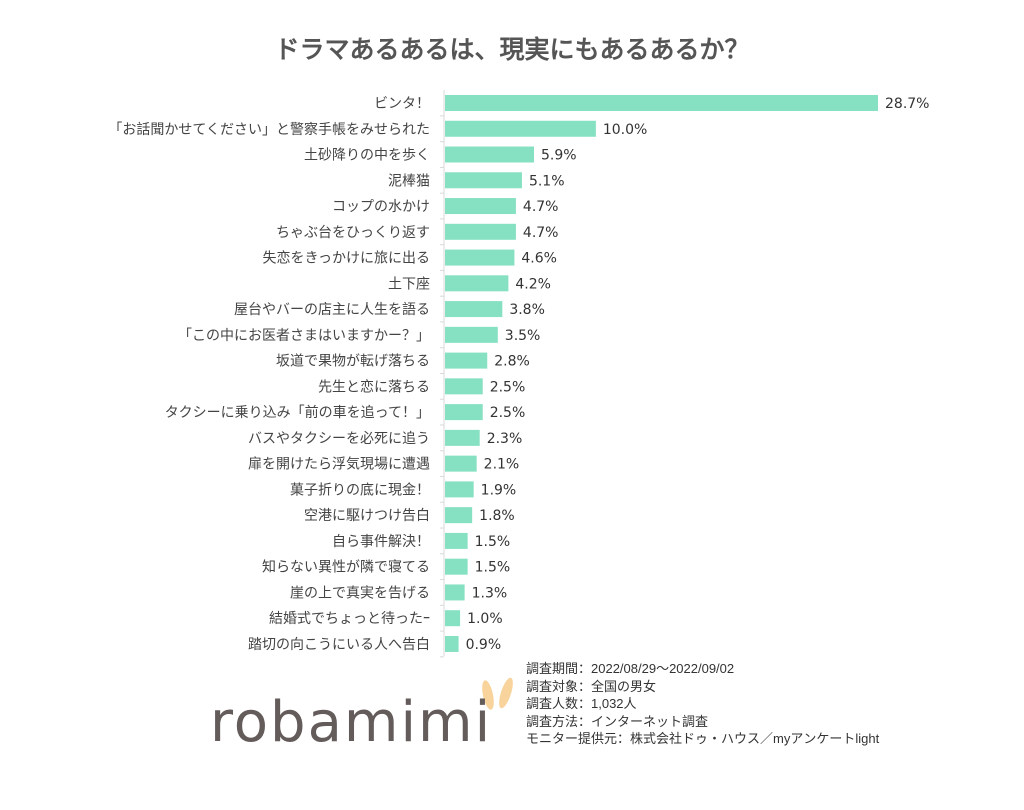  Describe the element at coordinates (512, 49) in the screenshot. I see `chart-title: ドラマあるあるは、現実にもあるあるか？` at that location.